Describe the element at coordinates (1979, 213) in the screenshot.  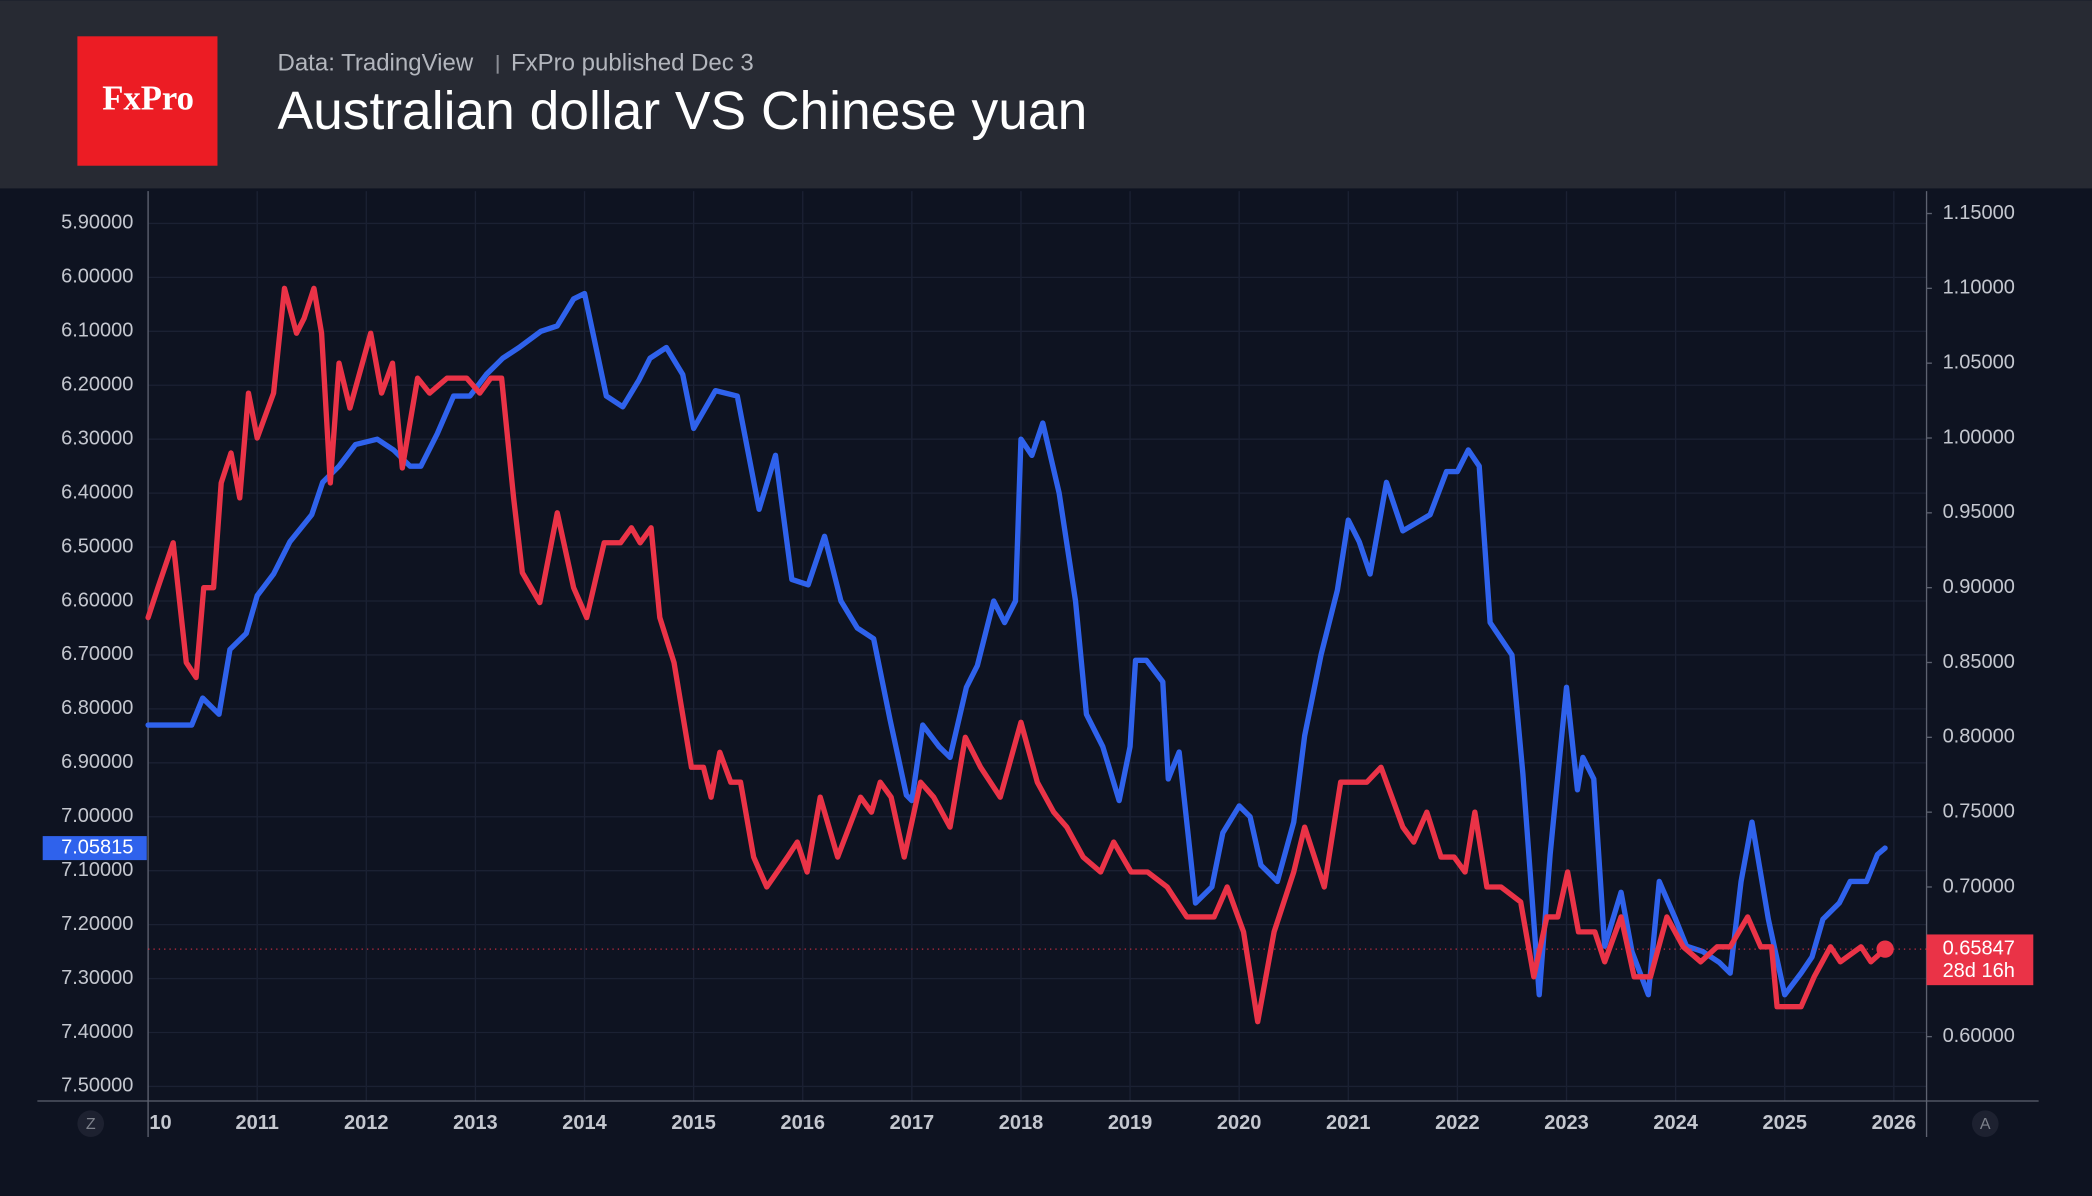
I see `y2-tick-label: 1.15000` at that location.